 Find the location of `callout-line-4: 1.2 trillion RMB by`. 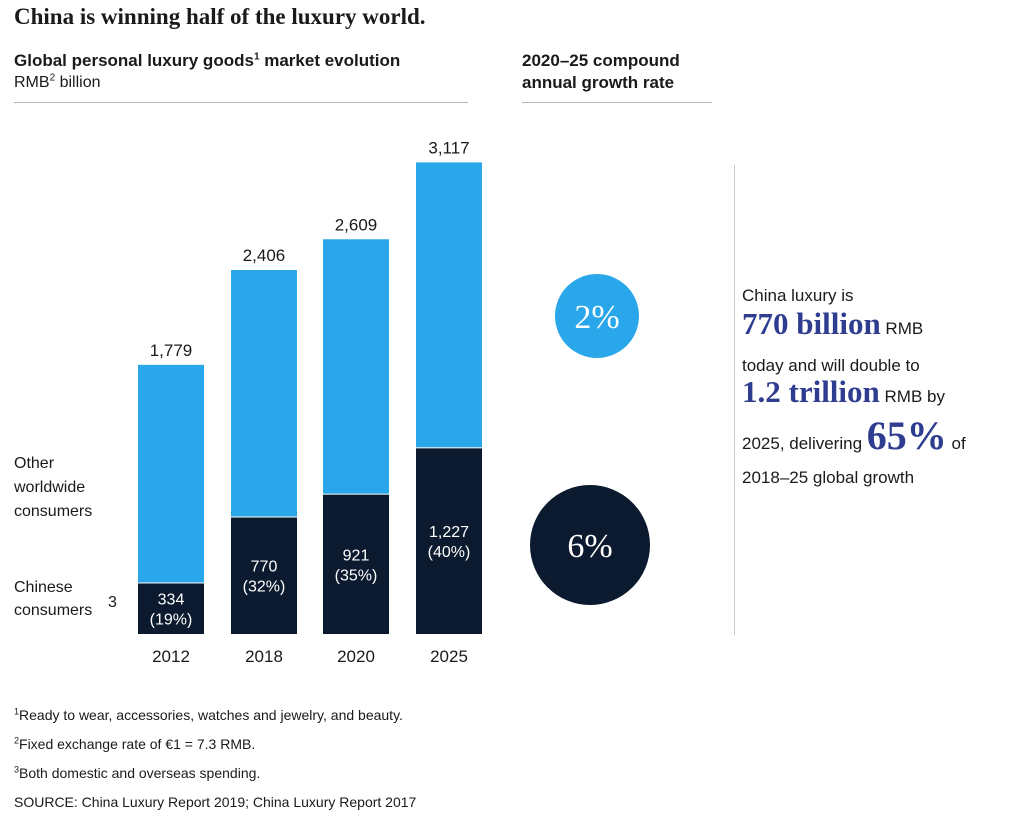

callout-line-4: 1.2 trillion RMB by is located at coordinates (879, 400).